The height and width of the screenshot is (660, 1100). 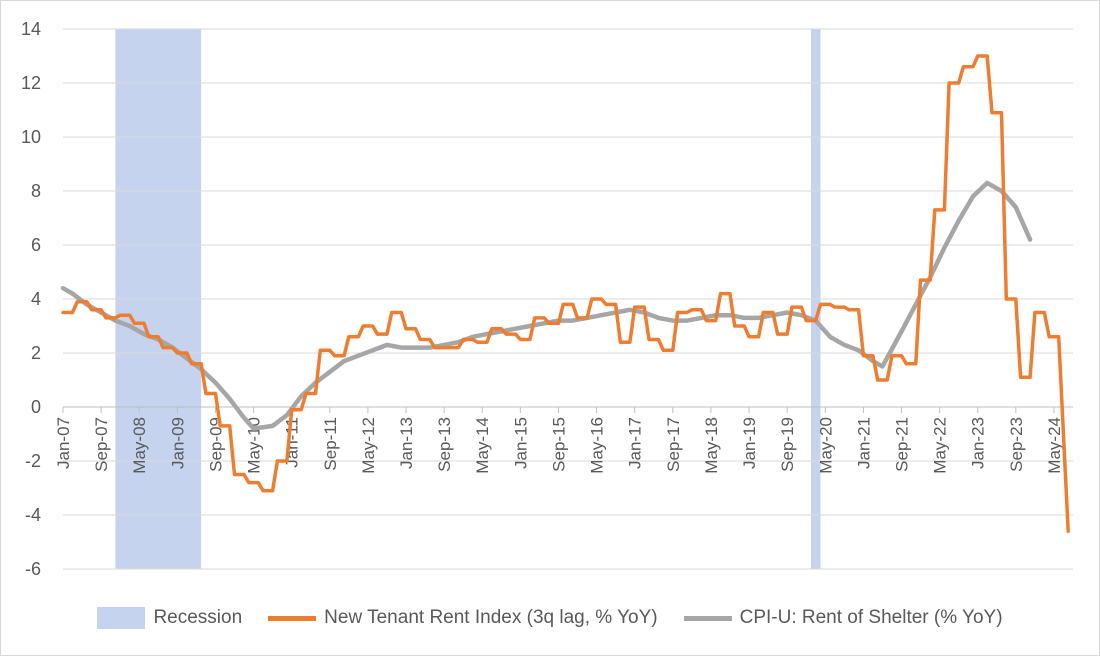 I want to click on y-tick-label: 14, so click(x=31, y=29).